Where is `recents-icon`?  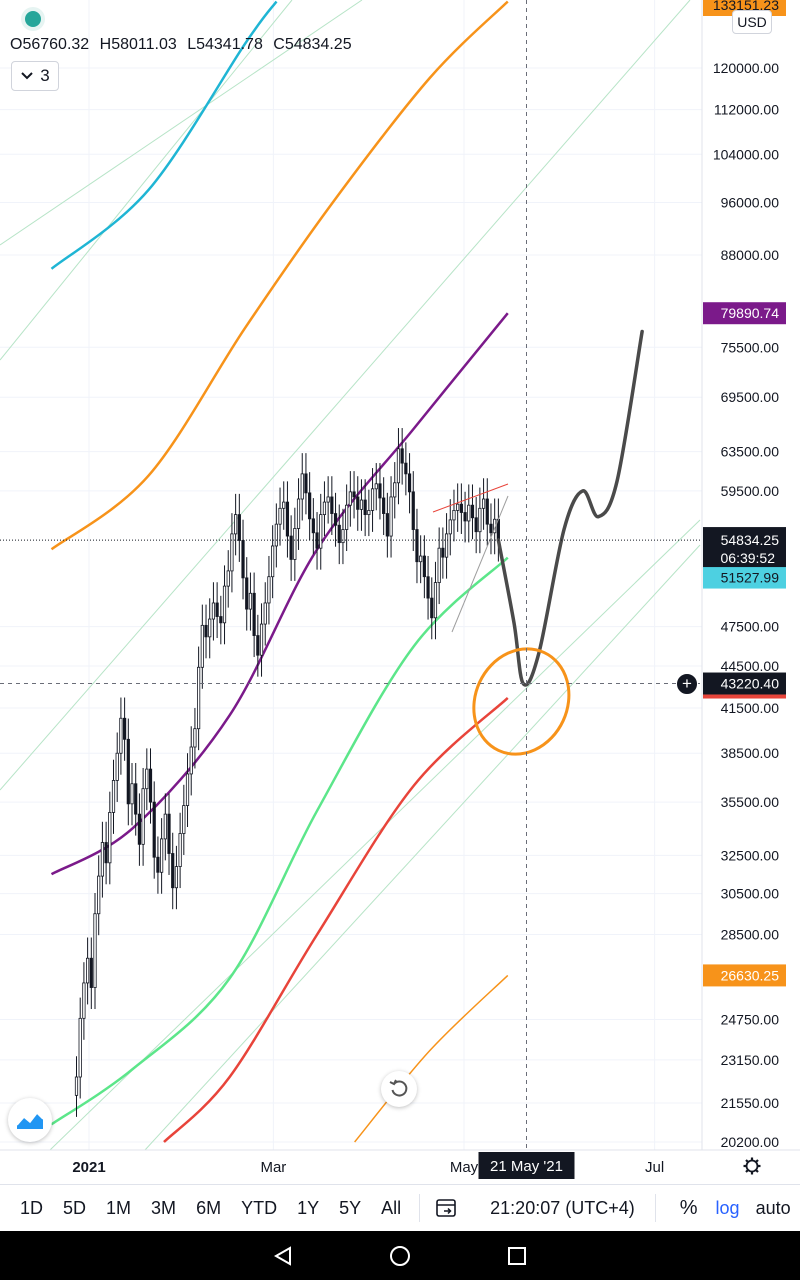 recents-icon is located at coordinates (517, 1256).